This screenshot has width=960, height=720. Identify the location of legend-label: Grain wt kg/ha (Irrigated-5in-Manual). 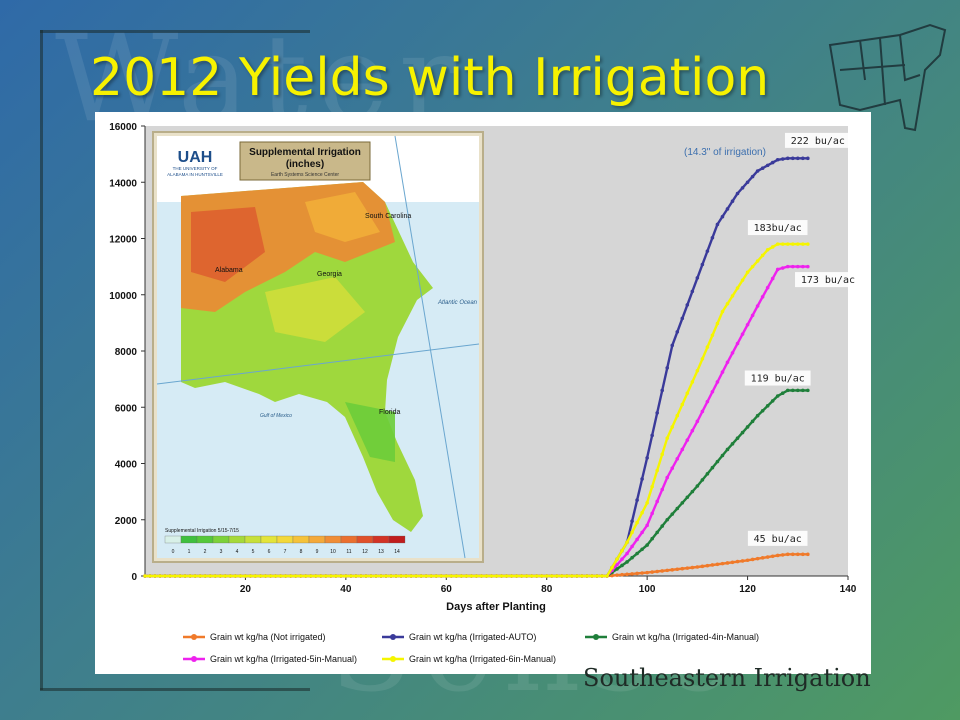
(283, 659).